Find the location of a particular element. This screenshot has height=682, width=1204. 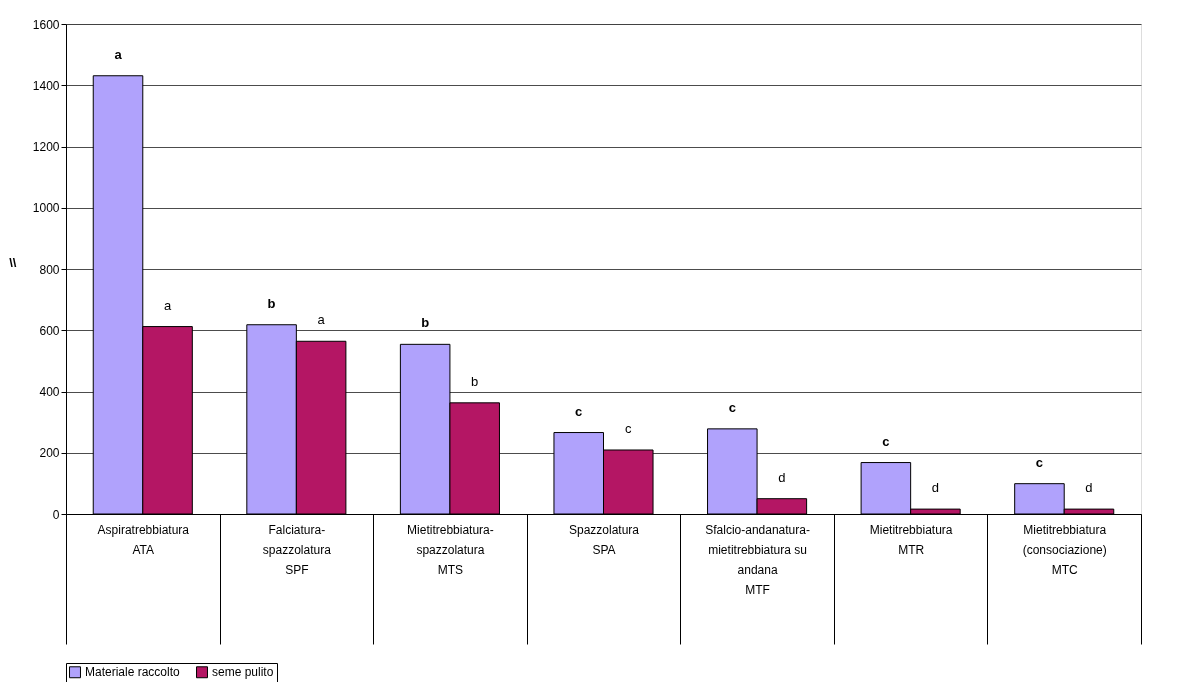

y-tick-label: 1000 is located at coordinates (46, 208).